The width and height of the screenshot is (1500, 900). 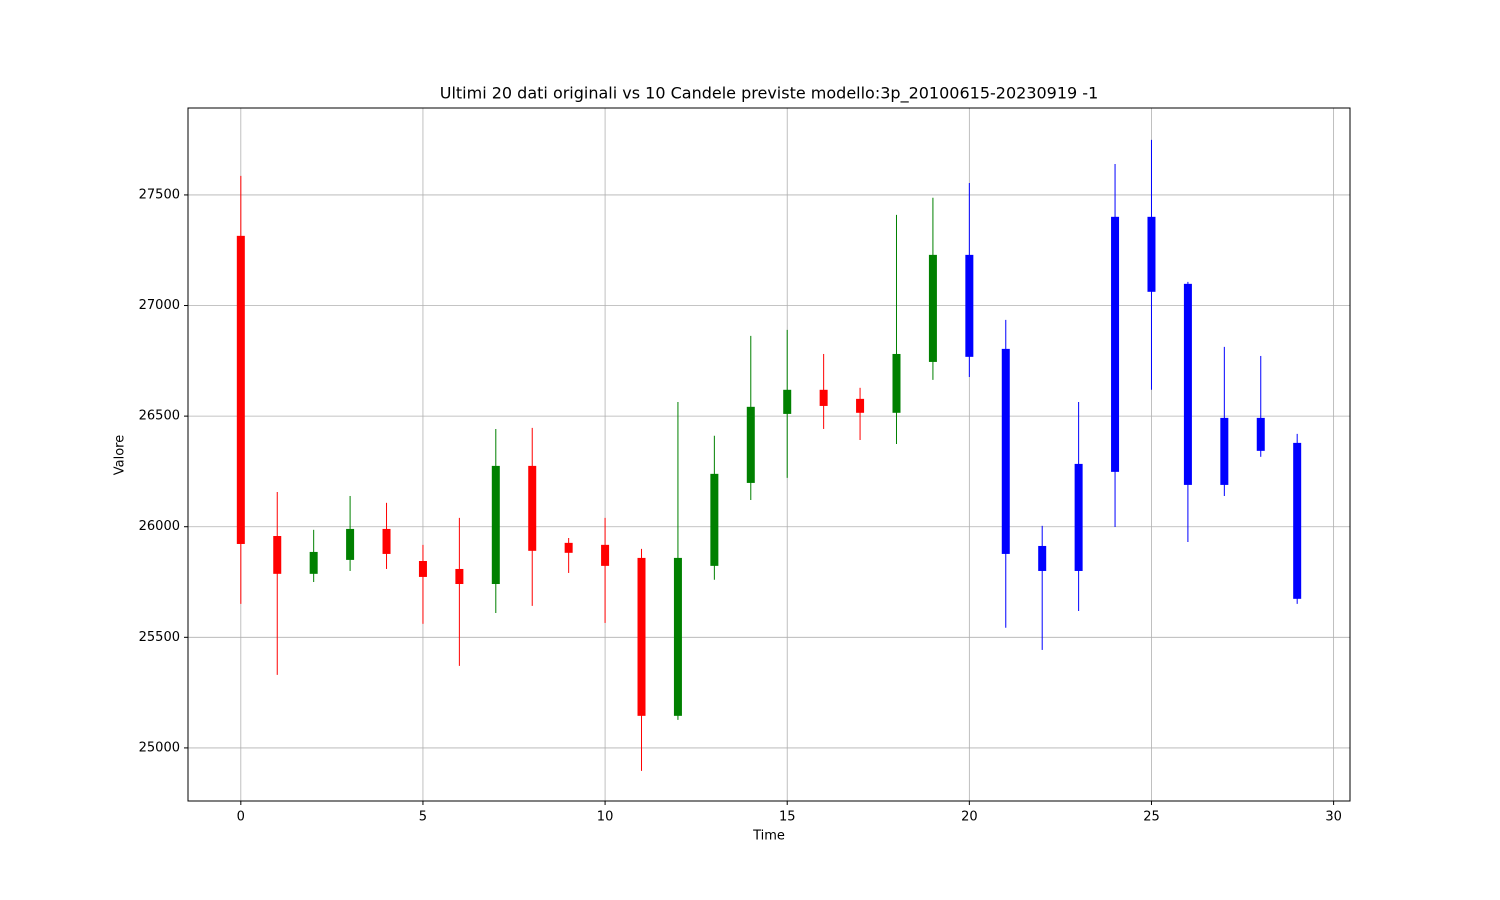 I want to click on y-tick-label: 25500, so click(x=159, y=637).